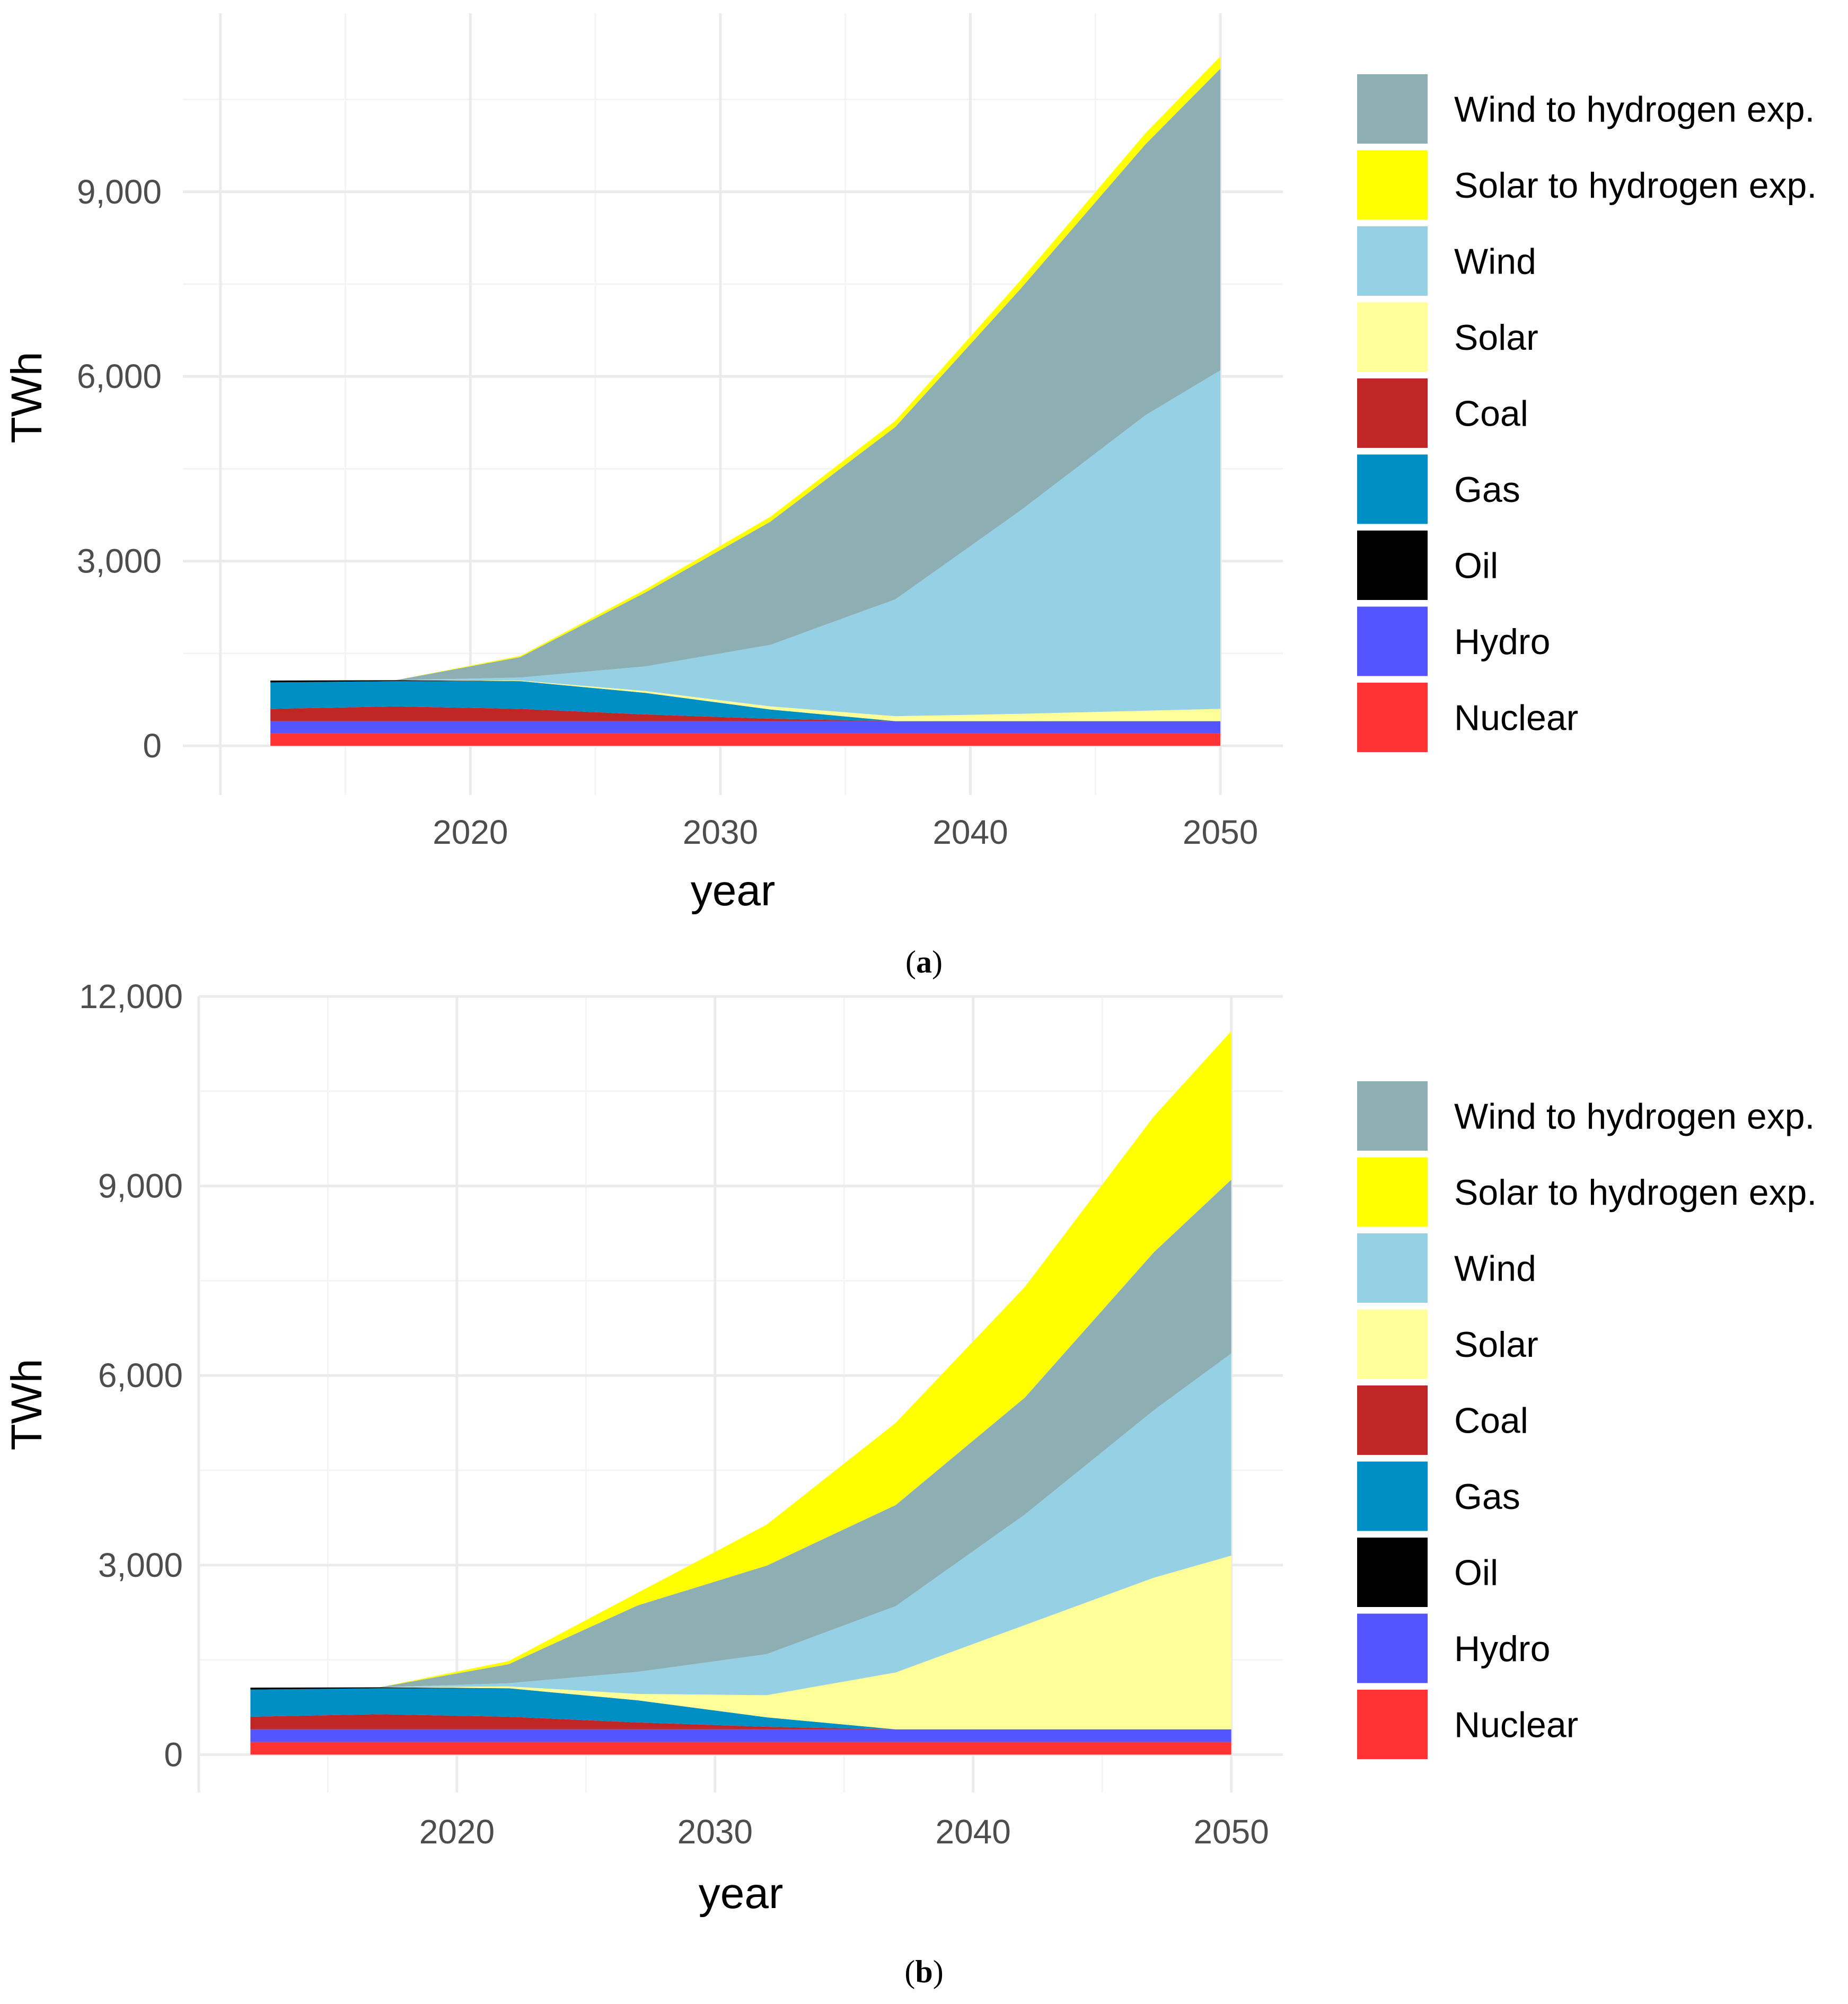 The image size is (1848, 2004). I want to click on area-wind-to-hydrogen-exp, so click(741, 1433).